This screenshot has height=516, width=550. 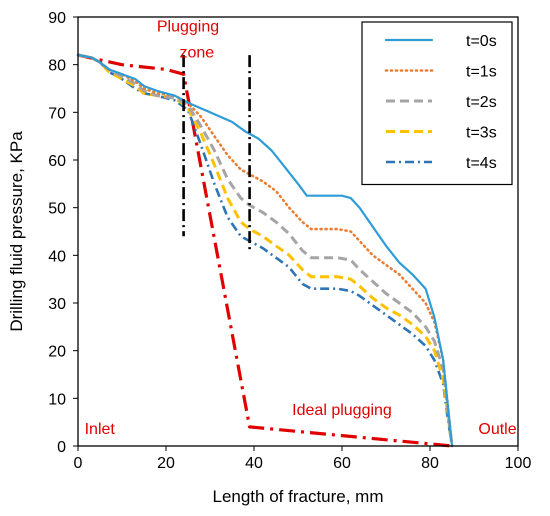 What do you see at coordinates (481, 133) in the screenshot?
I see `legend-entry-label: t=3s` at bounding box center [481, 133].